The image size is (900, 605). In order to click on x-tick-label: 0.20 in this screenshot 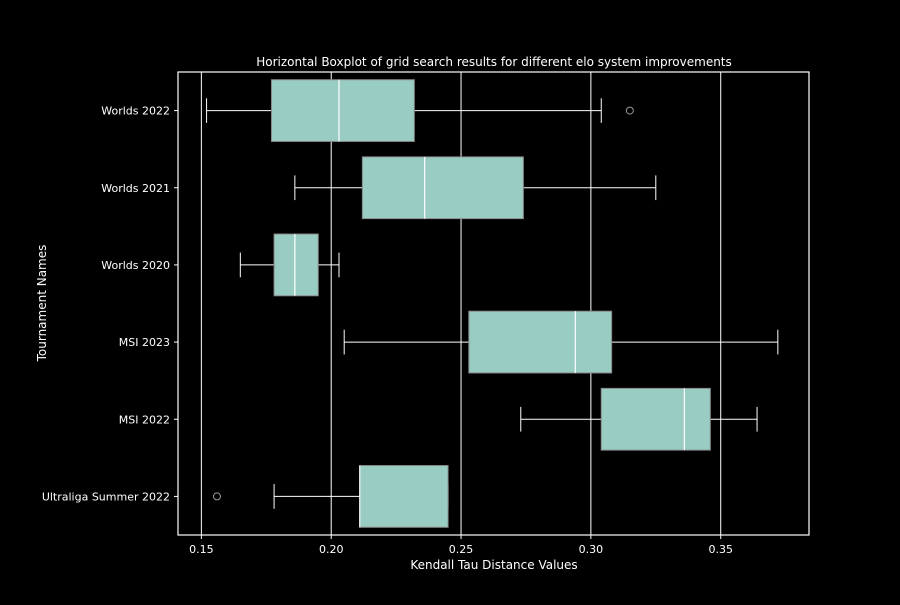, I will do `click(331, 549)`.